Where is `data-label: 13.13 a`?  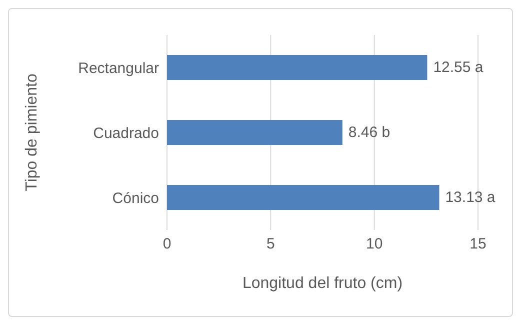 data-label: 13.13 a is located at coordinates (470, 197).